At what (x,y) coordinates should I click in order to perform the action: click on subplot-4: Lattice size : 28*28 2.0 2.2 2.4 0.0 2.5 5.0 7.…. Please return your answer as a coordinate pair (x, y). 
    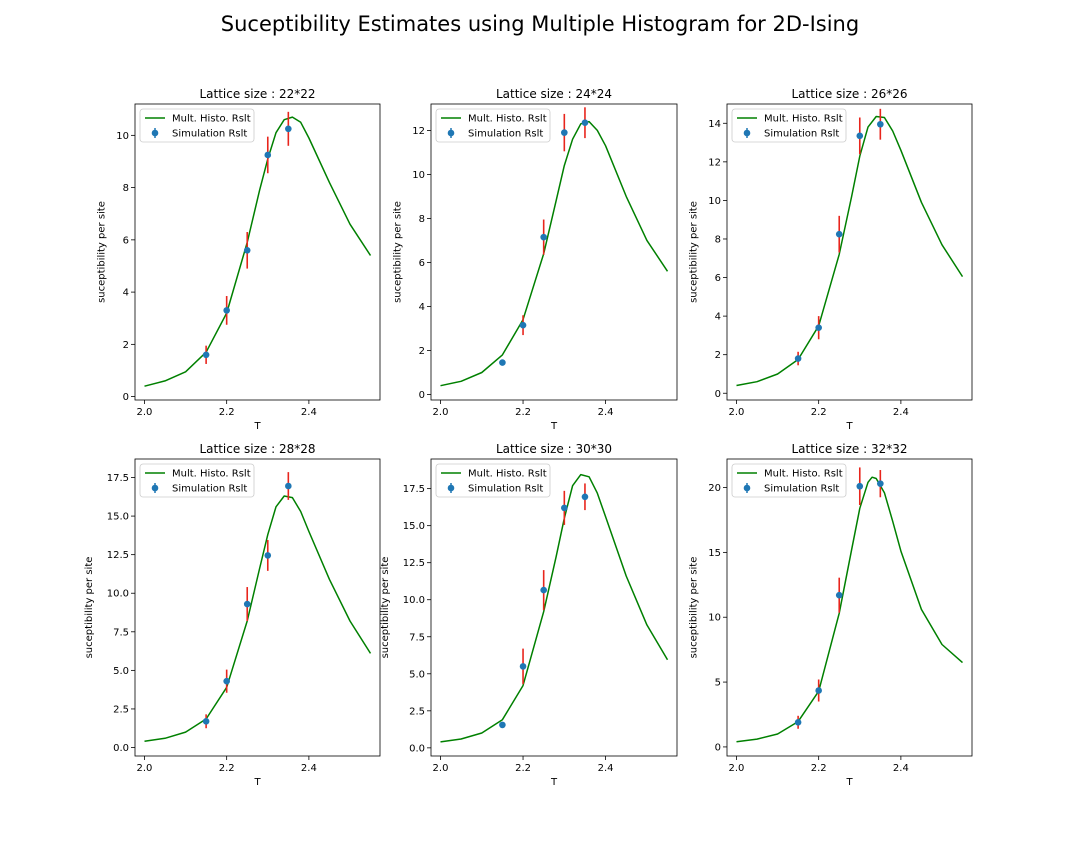
    Looking at the image, I should click on (232, 615).